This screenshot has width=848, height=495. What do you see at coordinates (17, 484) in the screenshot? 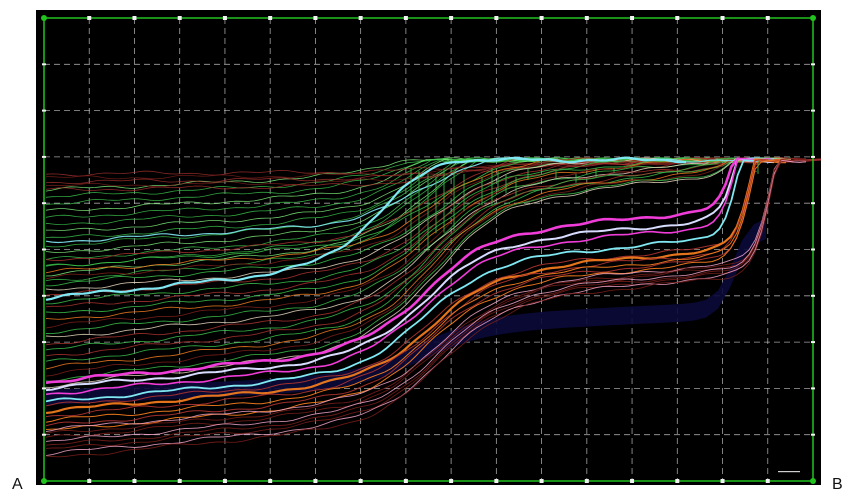
I see `section-start-label: A` at bounding box center [17, 484].